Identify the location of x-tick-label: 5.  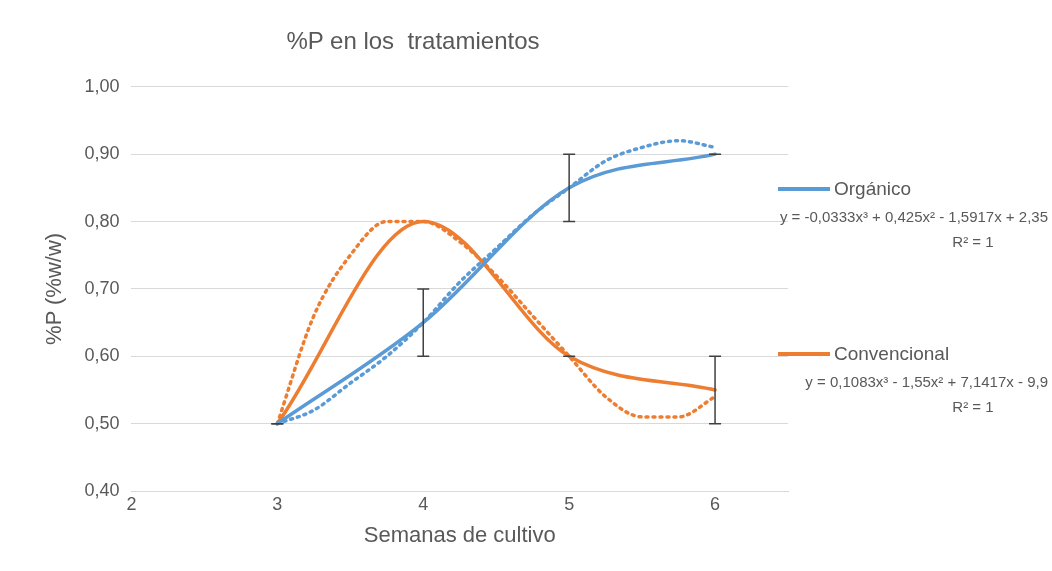
(569, 503).